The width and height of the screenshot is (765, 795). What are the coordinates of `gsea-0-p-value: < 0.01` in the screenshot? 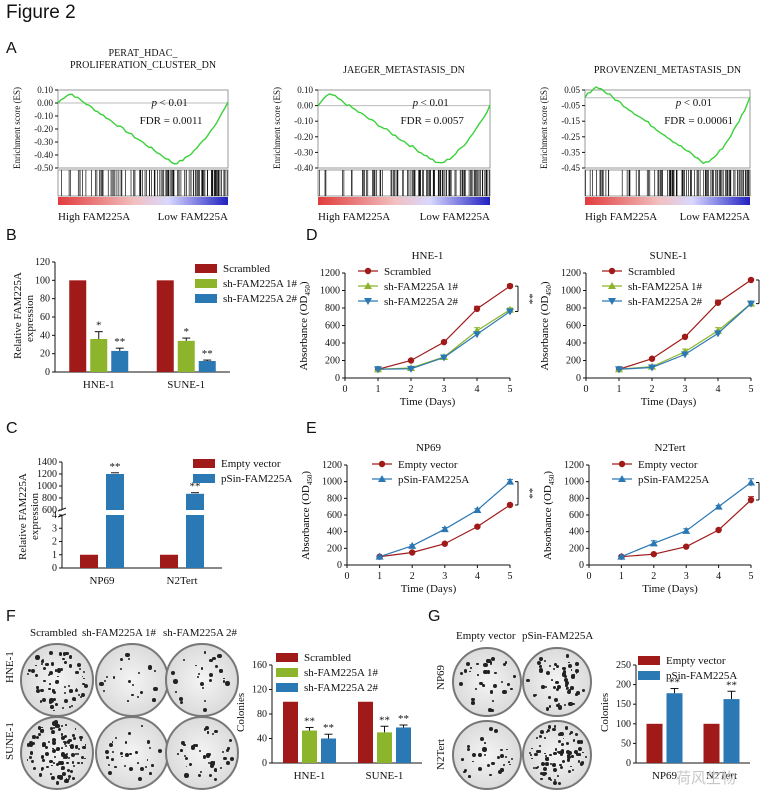 It's located at (174, 103).